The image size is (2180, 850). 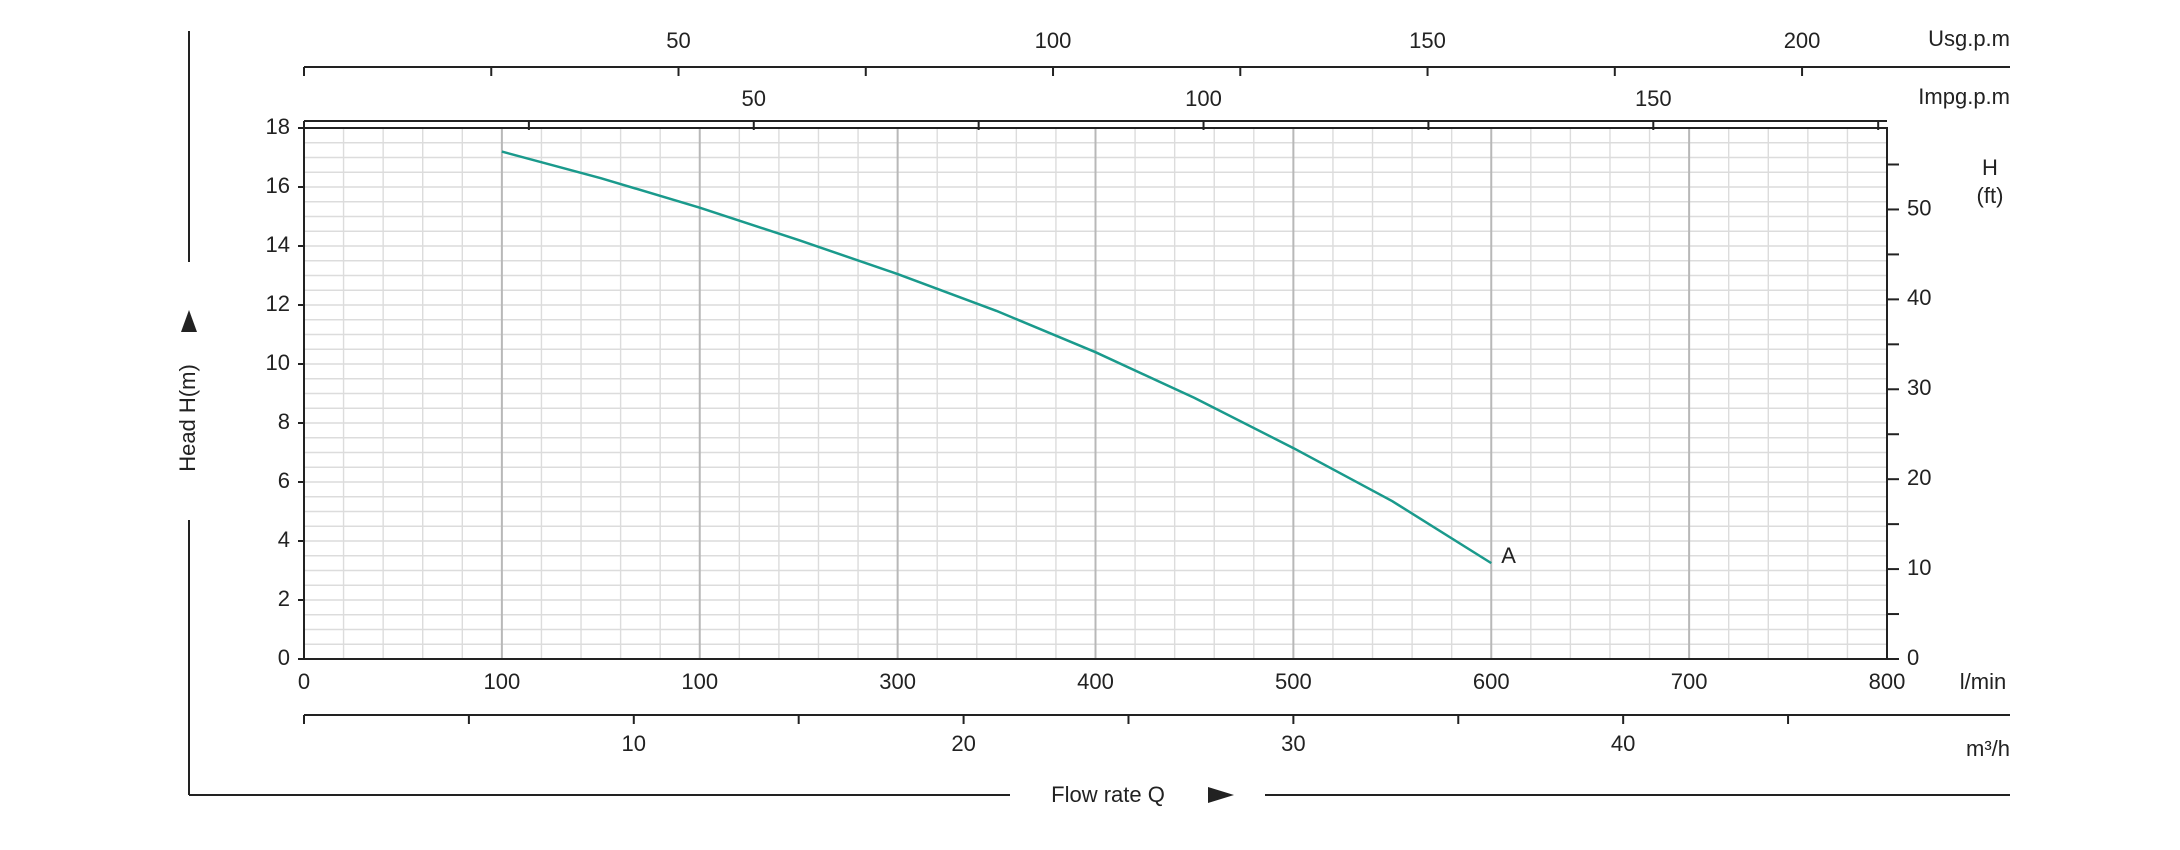 I want to click on secondary-tick-label: 10, so click(x=634, y=743).